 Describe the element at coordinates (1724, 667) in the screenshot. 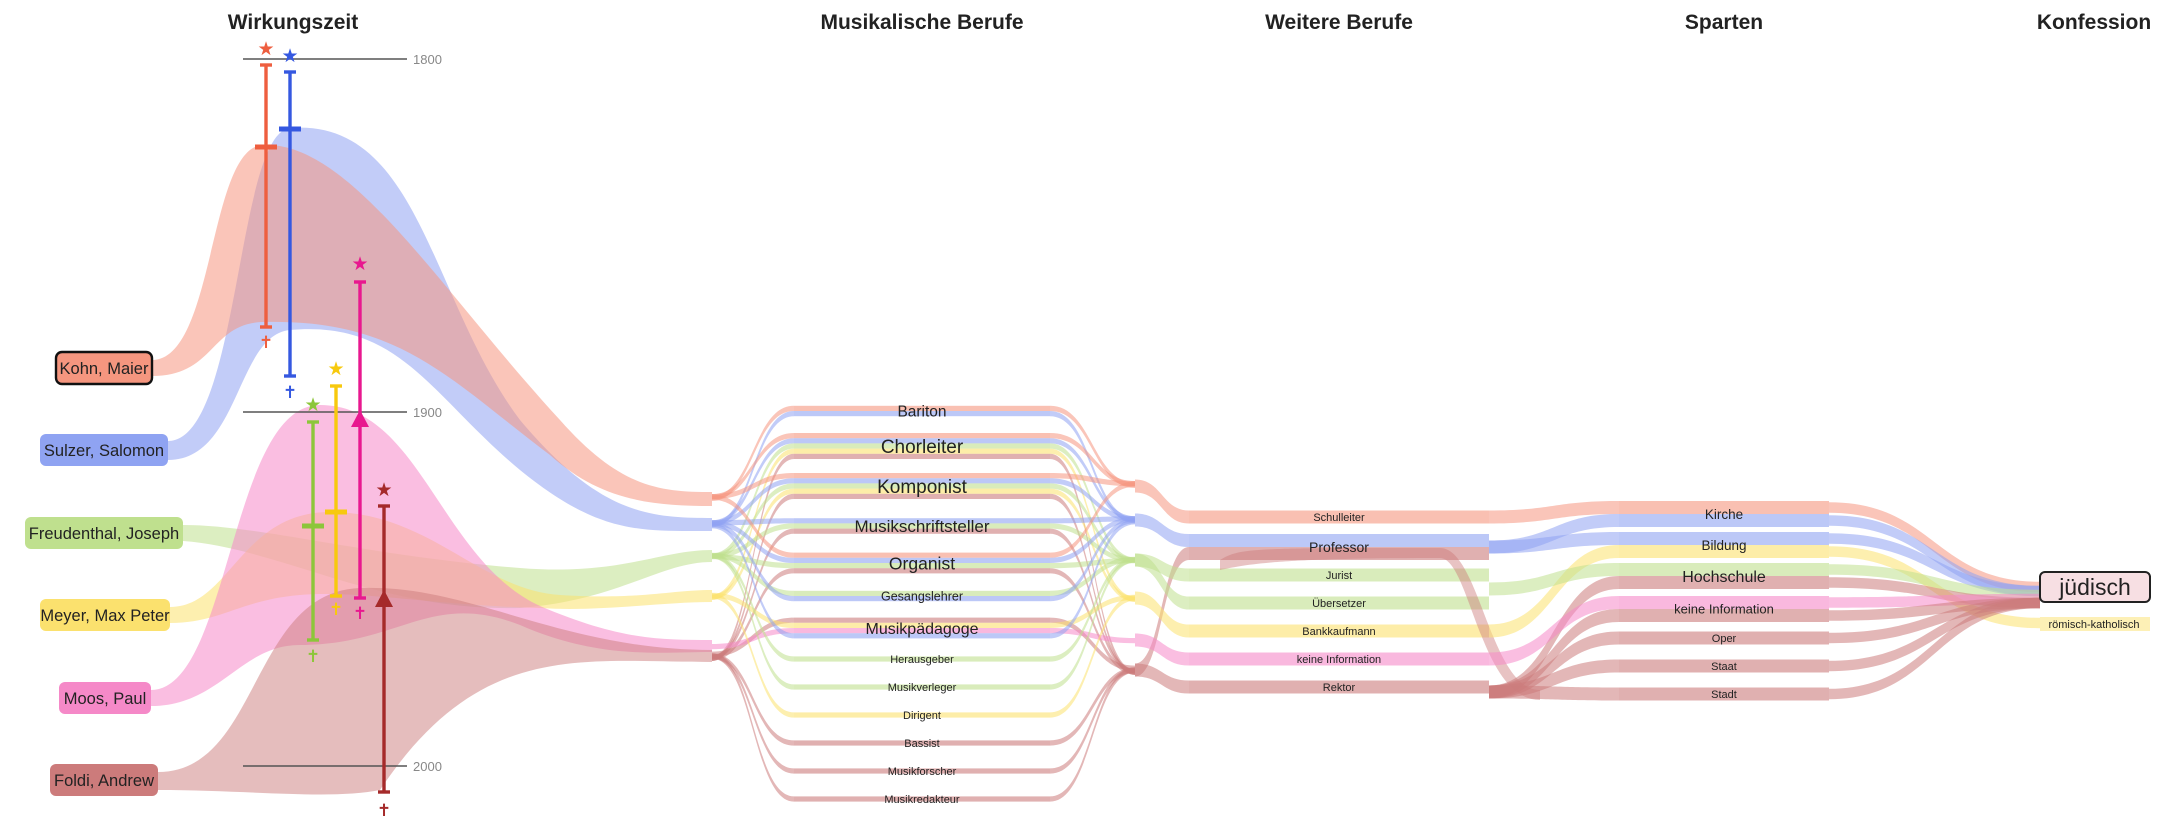

I see `node-sparte-staat: Staat` at that location.